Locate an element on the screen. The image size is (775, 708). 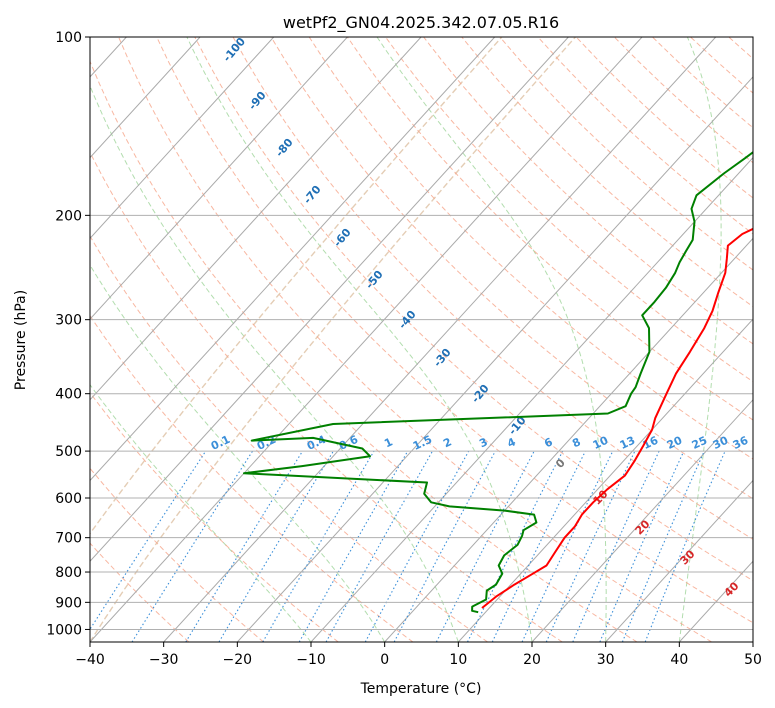
y-tick-label: 900 is located at coordinates (68, 603).